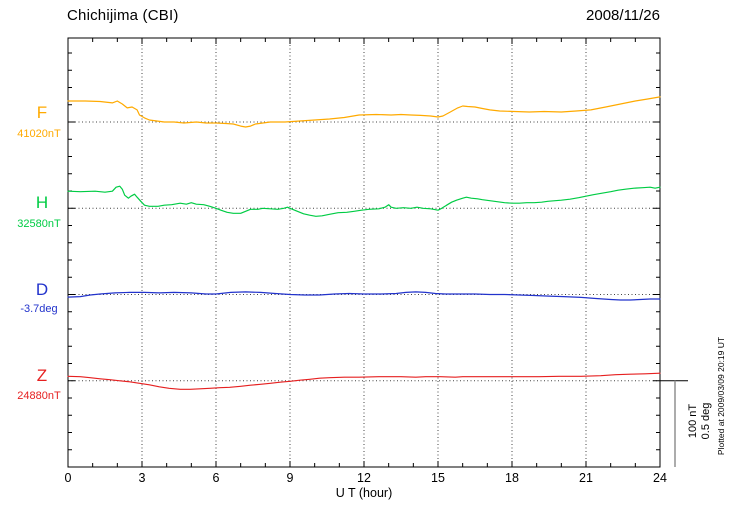  What do you see at coordinates (39, 134) in the screenshot?
I see `series-baseline-f: 41020nT` at bounding box center [39, 134].